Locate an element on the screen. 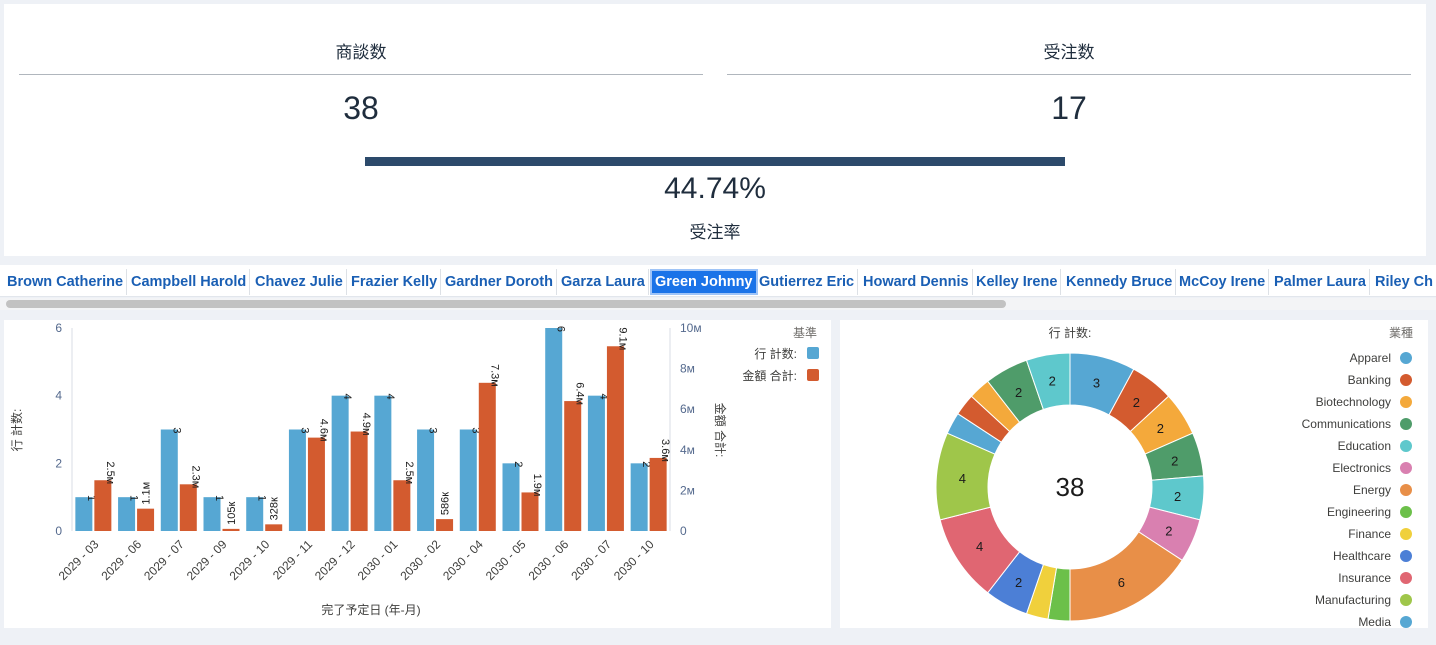 The width and height of the screenshot is (1436, 645). y-tick-label: 2 is located at coordinates (58, 463).